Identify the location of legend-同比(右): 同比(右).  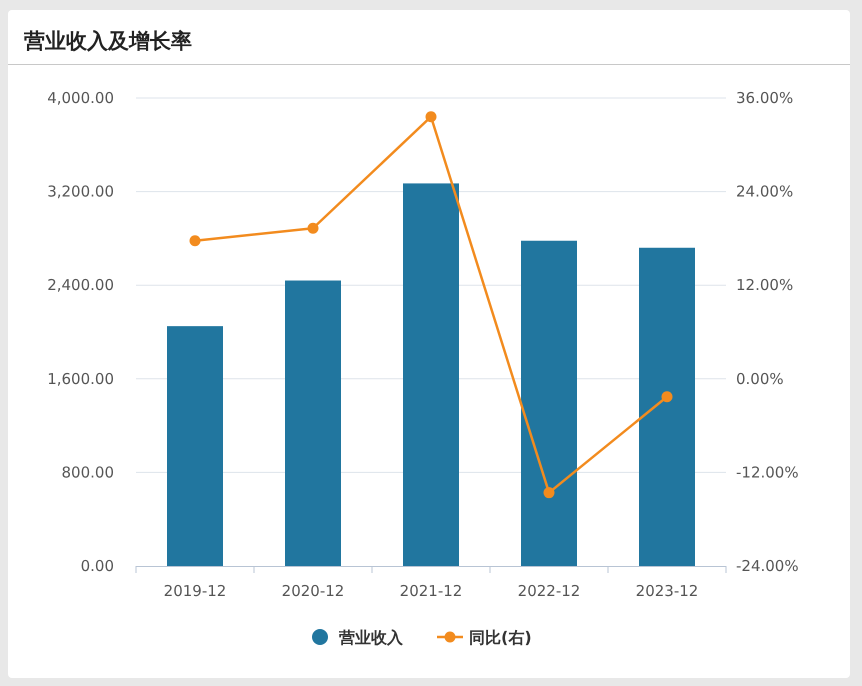
(484, 637).